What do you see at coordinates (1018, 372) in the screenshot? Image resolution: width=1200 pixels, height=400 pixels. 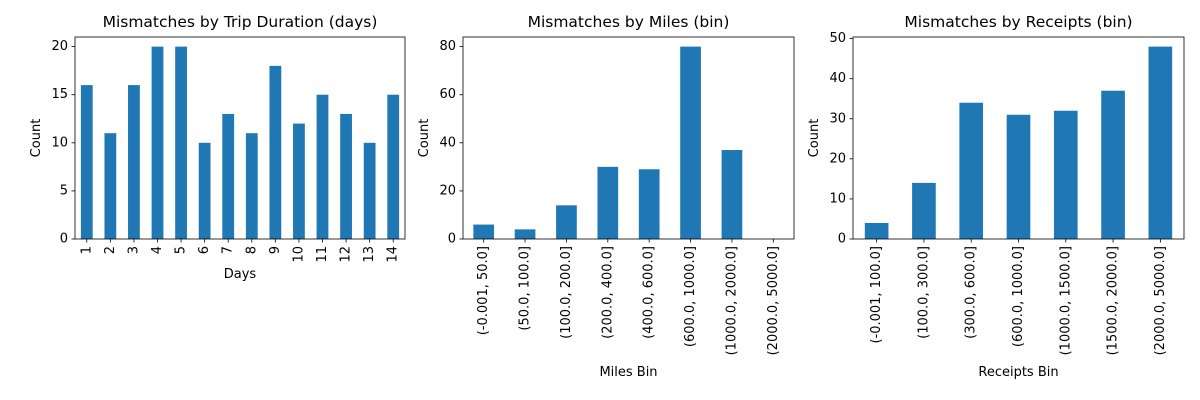 I see `x-axis-label: Receipts Bin` at bounding box center [1018, 372].